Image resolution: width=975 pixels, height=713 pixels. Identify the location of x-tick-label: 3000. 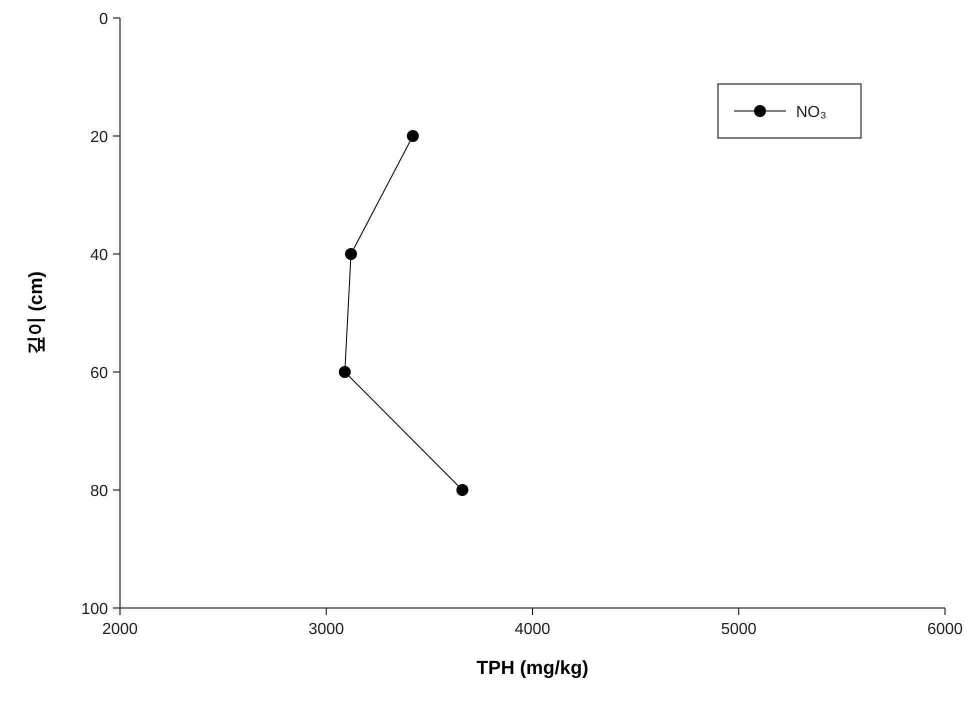
(326, 629).